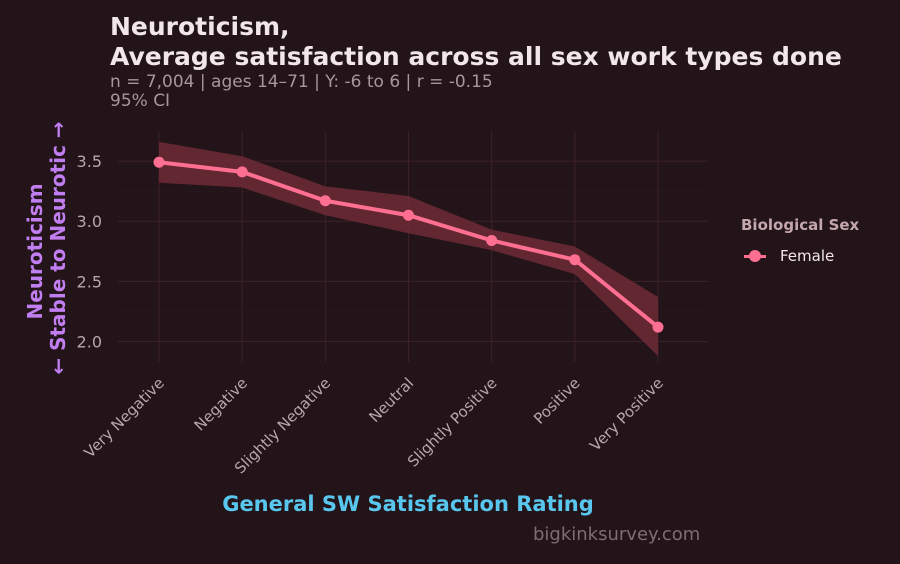  Describe the element at coordinates (221, 404) in the screenshot. I see `x-tick-label-1: Negative` at that location.